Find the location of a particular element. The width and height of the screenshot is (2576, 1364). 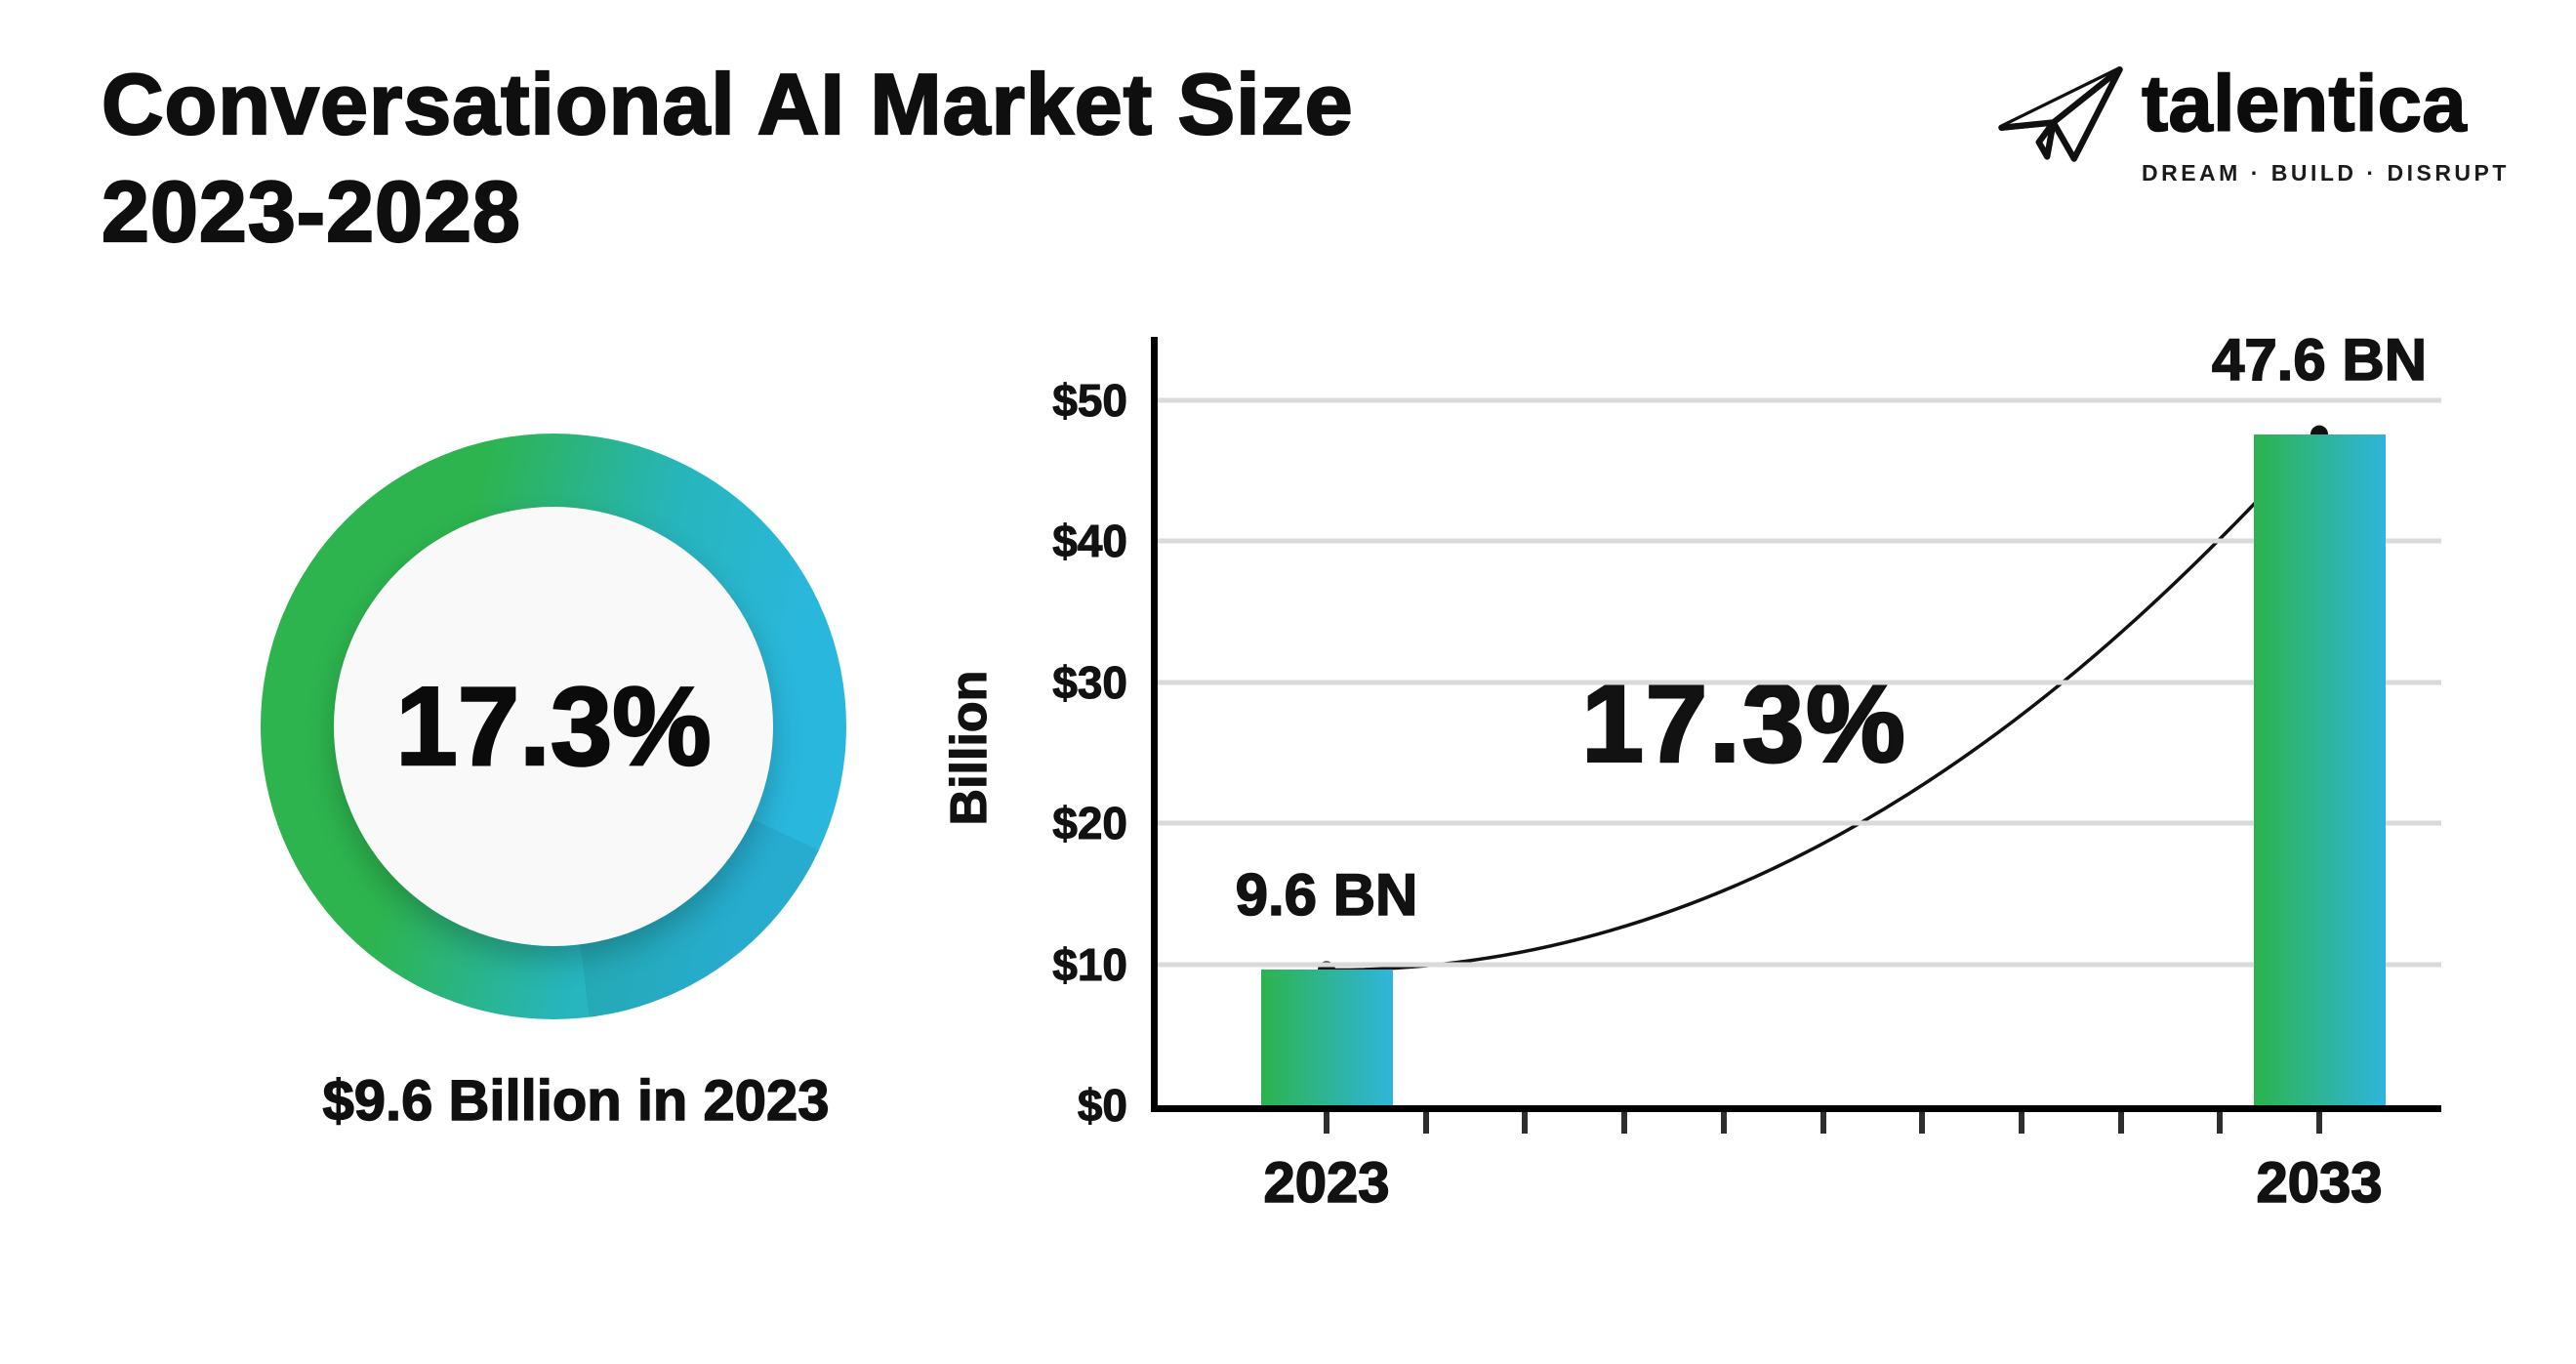

logo-wordmark: talentica is located at coordinates (2304, 105).